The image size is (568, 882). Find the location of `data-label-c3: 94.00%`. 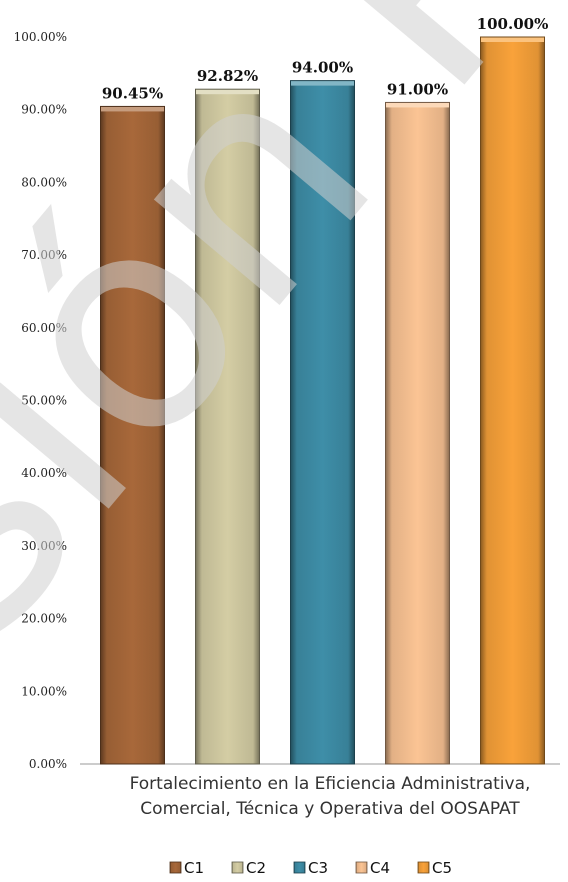

data-label-c3: 94.00% is located at coordinates (322, 68).